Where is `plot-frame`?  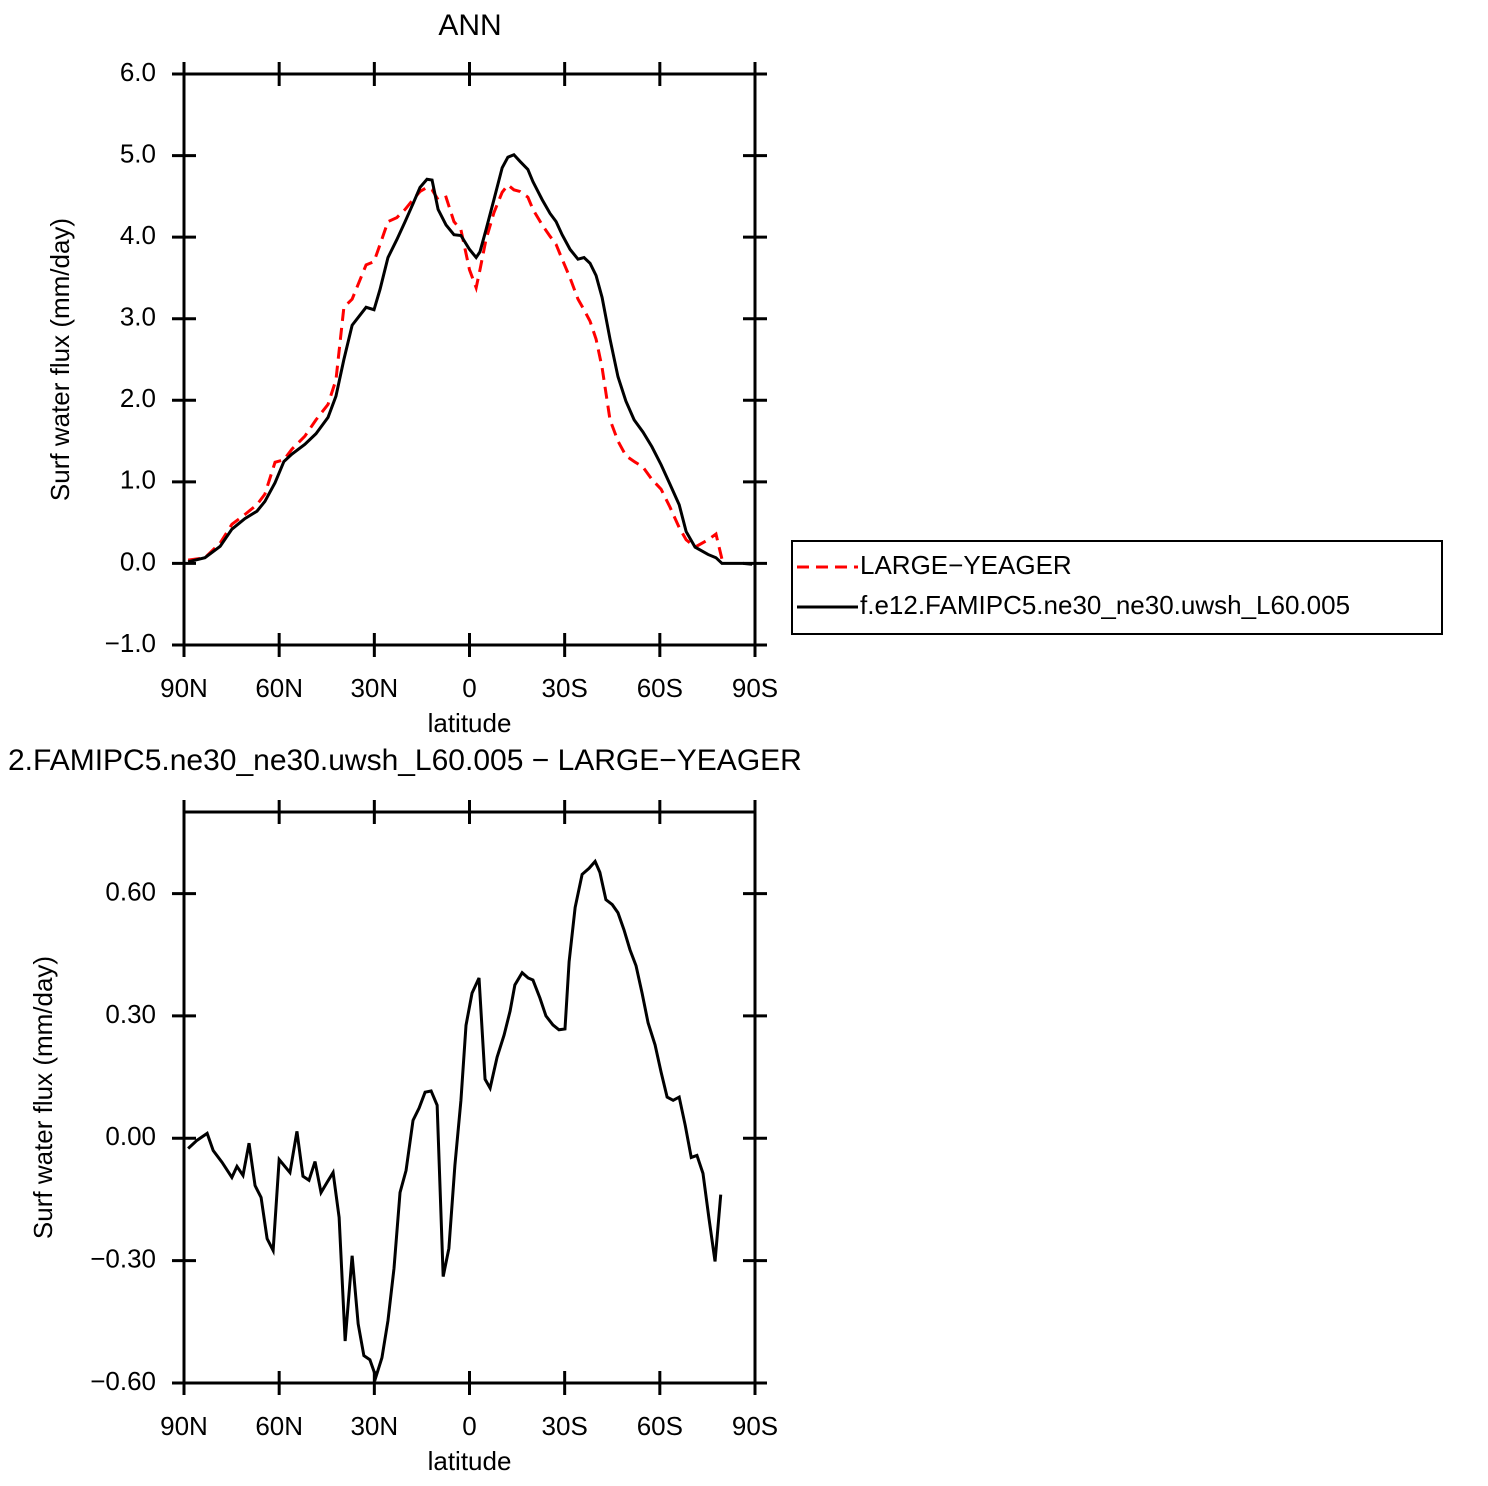 plot-frame is located at coordinates (469, 359).